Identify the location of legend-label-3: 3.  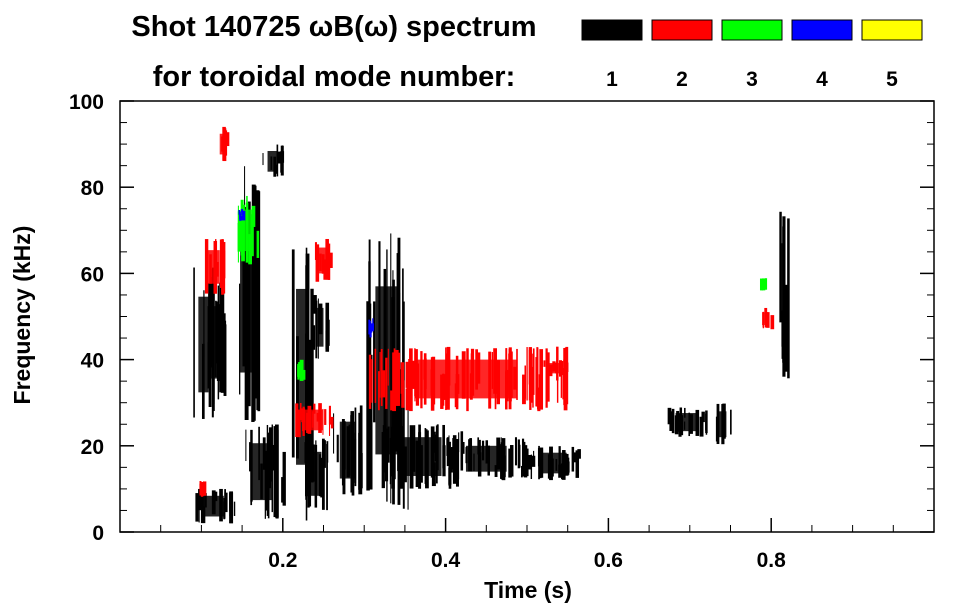
(752, 79).